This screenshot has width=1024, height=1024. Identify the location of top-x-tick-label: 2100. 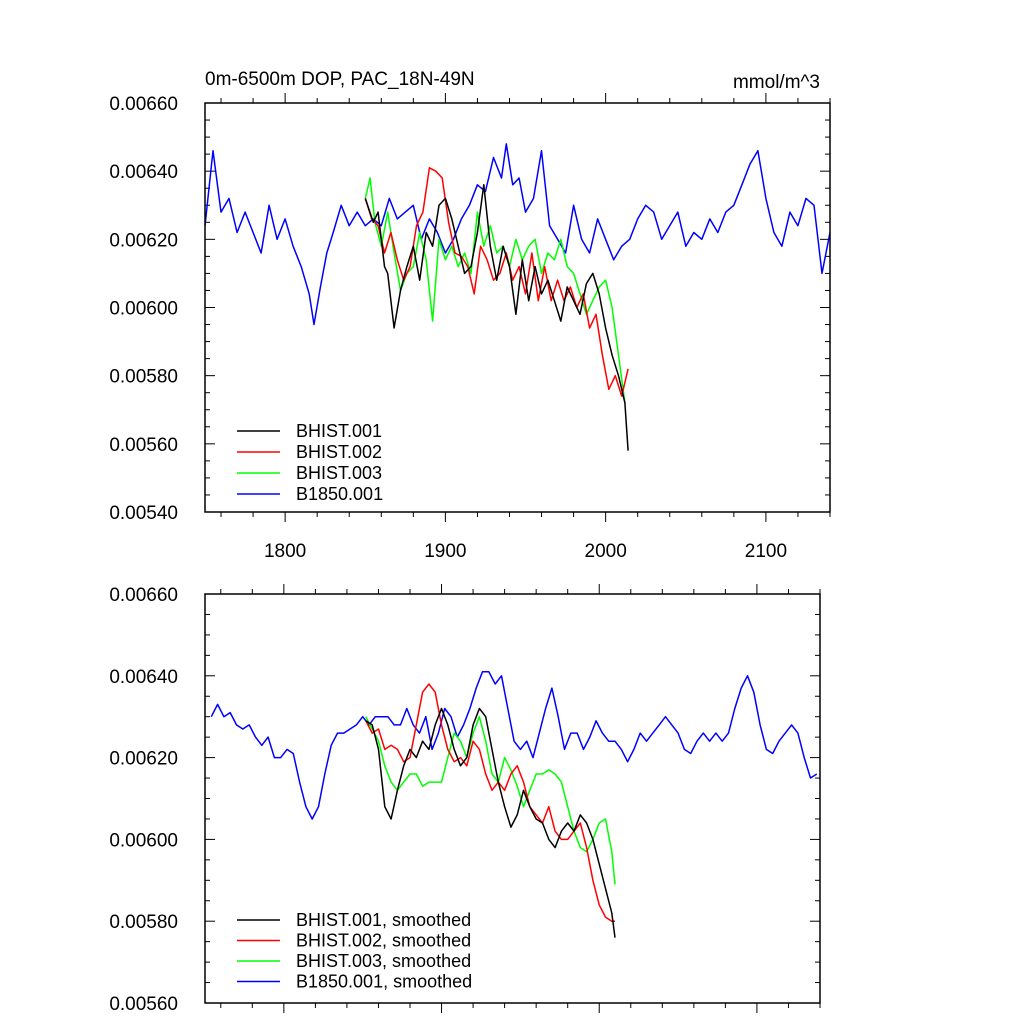
(766, 551).